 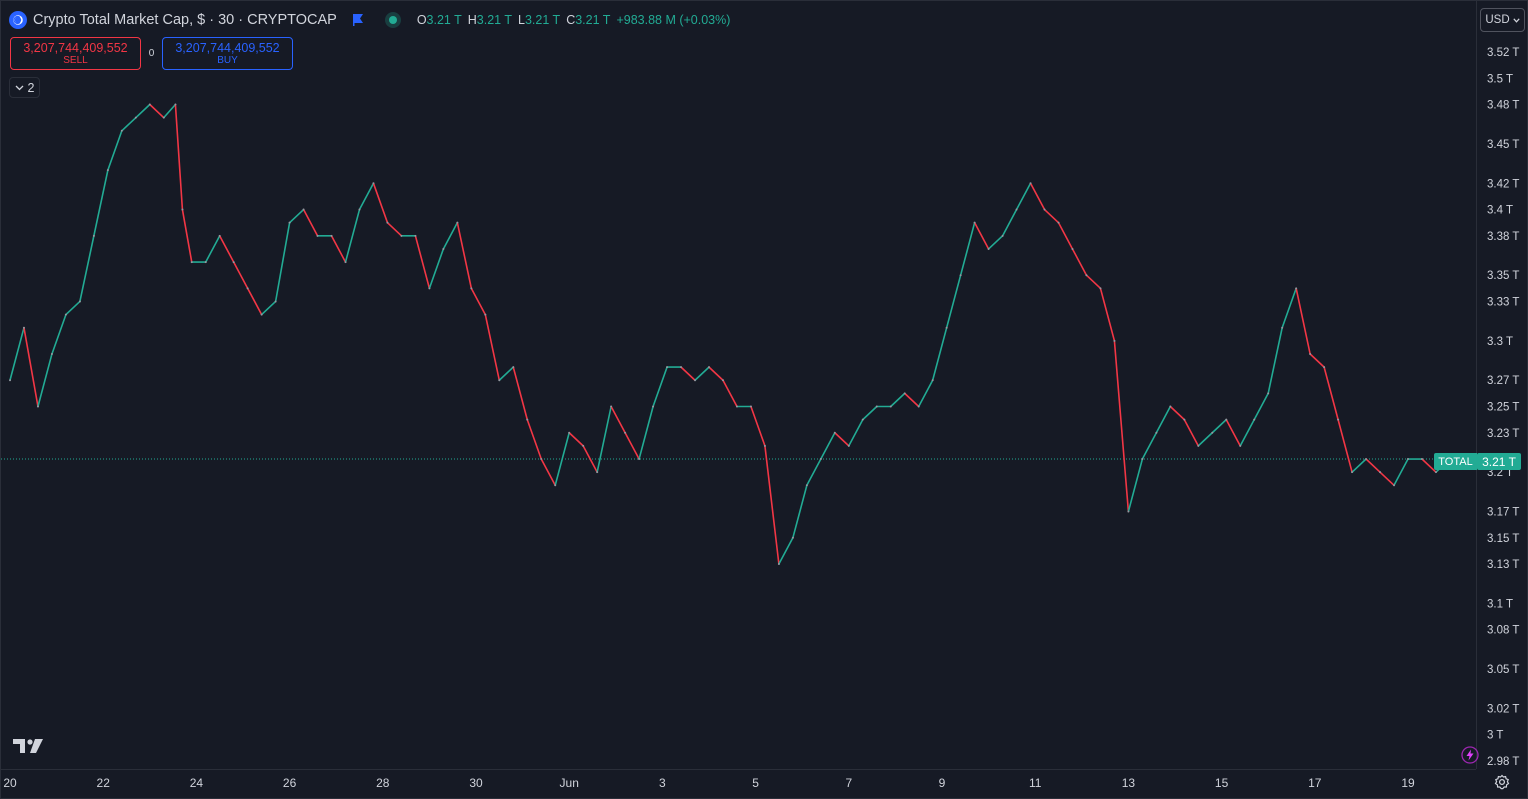 What do you see at coordinates (738, 784) in the screenshot?
I see `time-axis: 20 22 24 26 28 30 Jun 3 5 7 9 11 13 15 17 19` at bounding box center [738, 784].